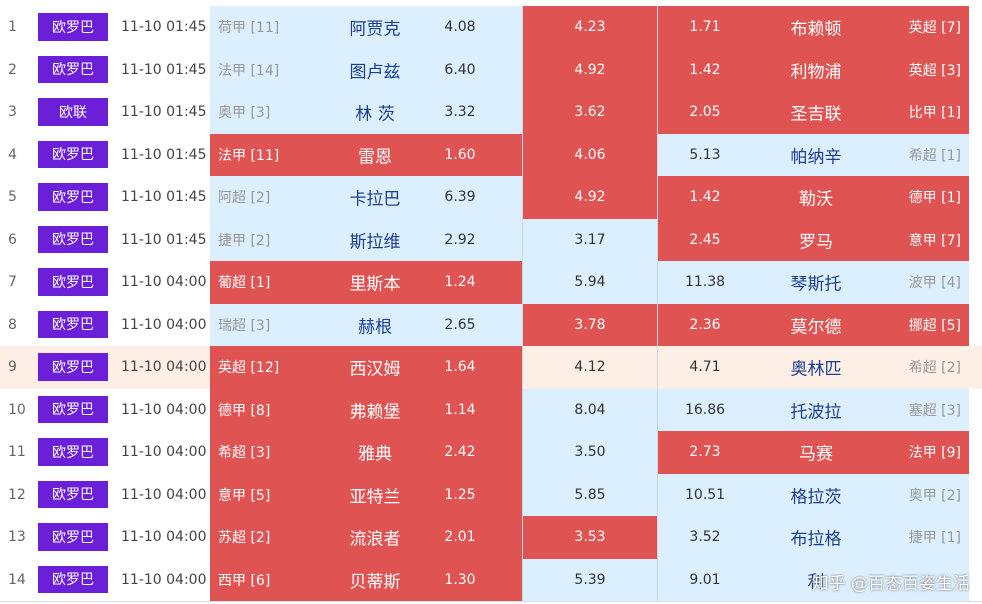  Describe the element at coordinates (934, 240) in the screenshot. I see `away-league: 意甲 [7]` at that location.